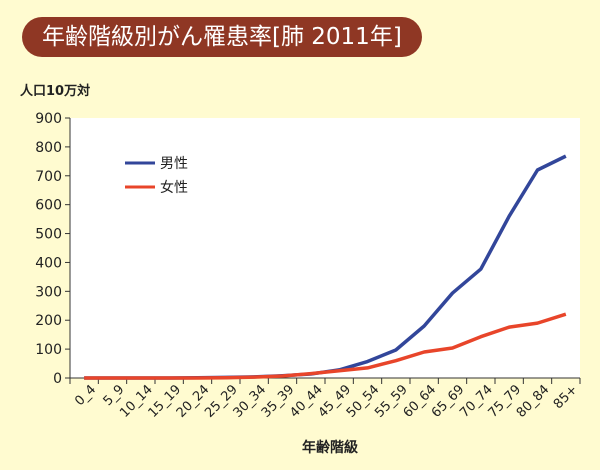 The height and width of the screenshot is (470, 600). I want to click on y-tick-label: 100, so click(48, 350).